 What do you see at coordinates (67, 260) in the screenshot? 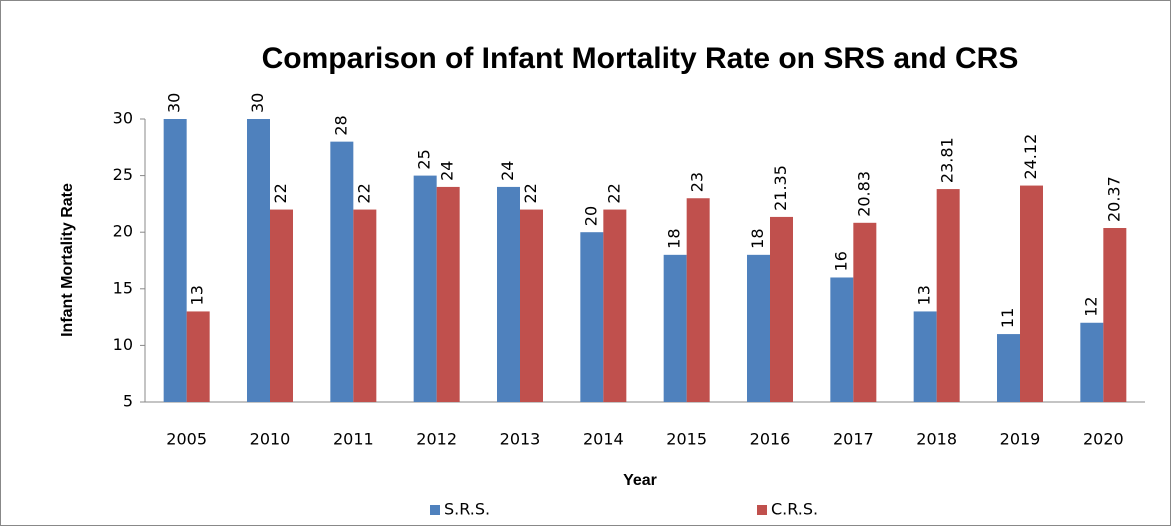
I see `y-axis-title: Infant Mortality Rate` at bounding box center [67, 260].